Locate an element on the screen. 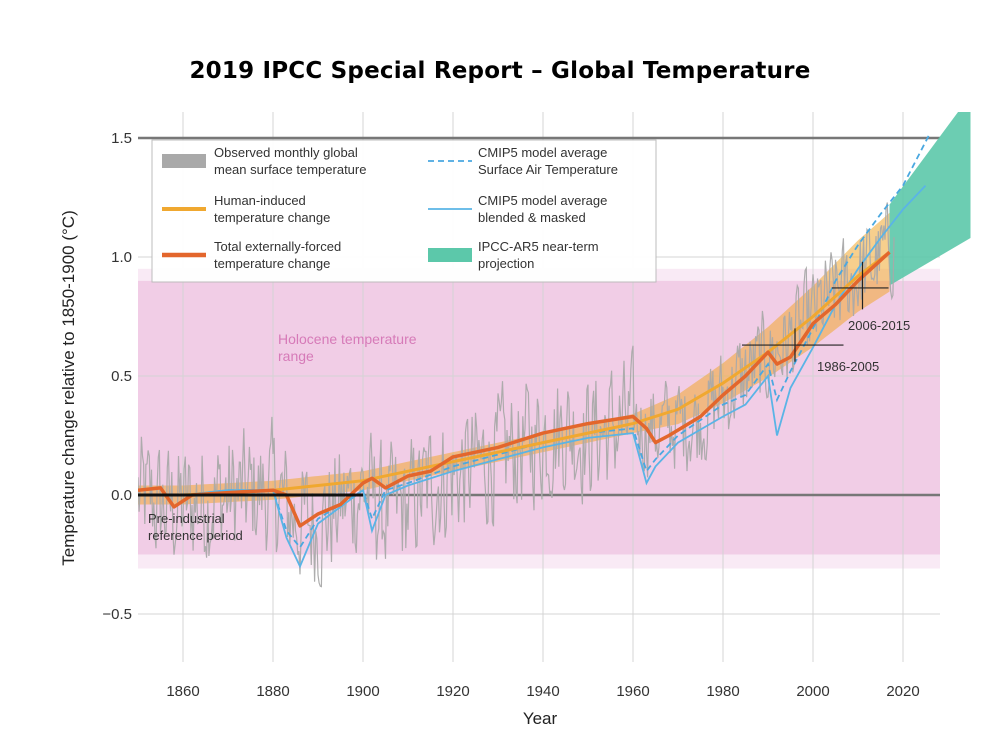  x-tick-label: 1860 is located at coordinates (182, 691).